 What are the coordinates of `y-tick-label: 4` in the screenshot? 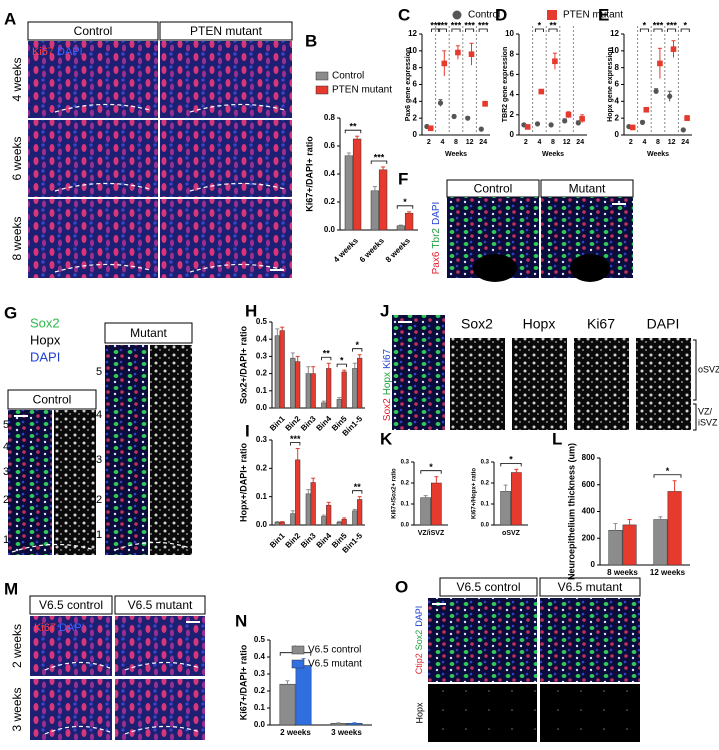 It's located at (617, 100).